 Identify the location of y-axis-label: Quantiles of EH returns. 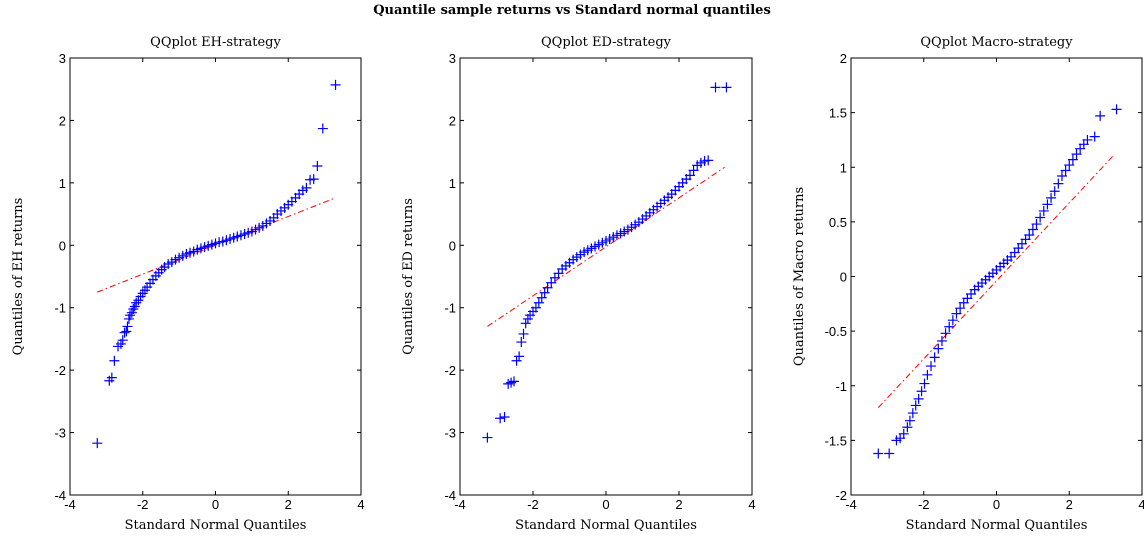
(18, 277).